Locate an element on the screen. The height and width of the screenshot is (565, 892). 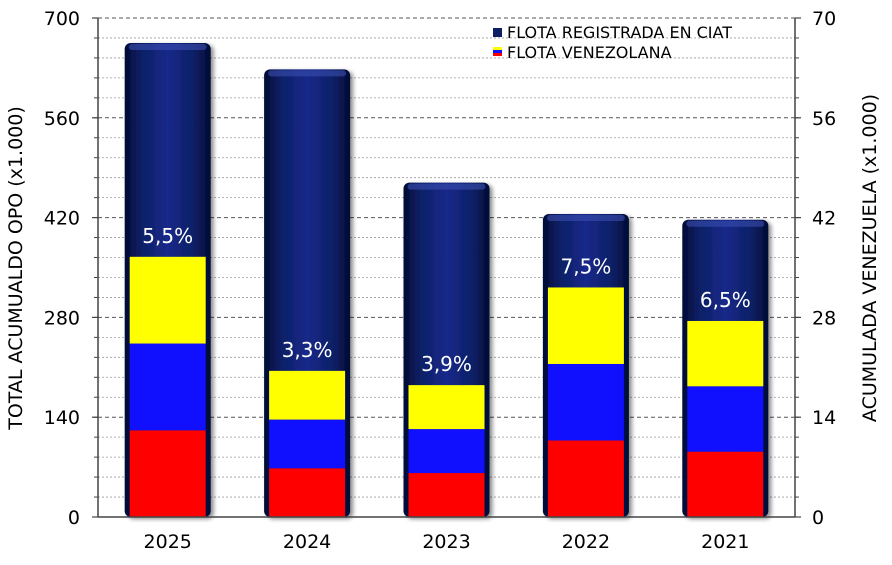
bar-group: 7,5% is located at coordinates (585, 366).